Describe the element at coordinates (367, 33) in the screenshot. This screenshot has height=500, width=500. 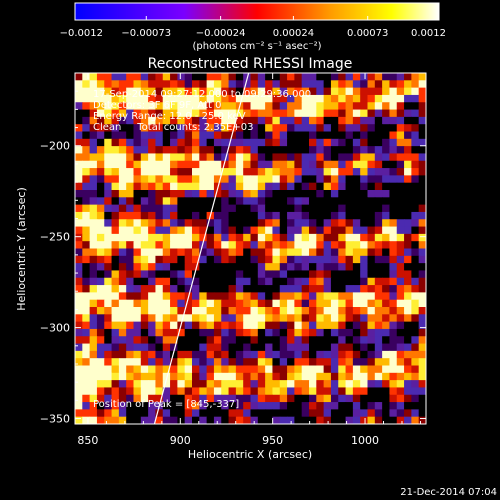
I see `colorbar-tick-label: 0.00073` at that location.